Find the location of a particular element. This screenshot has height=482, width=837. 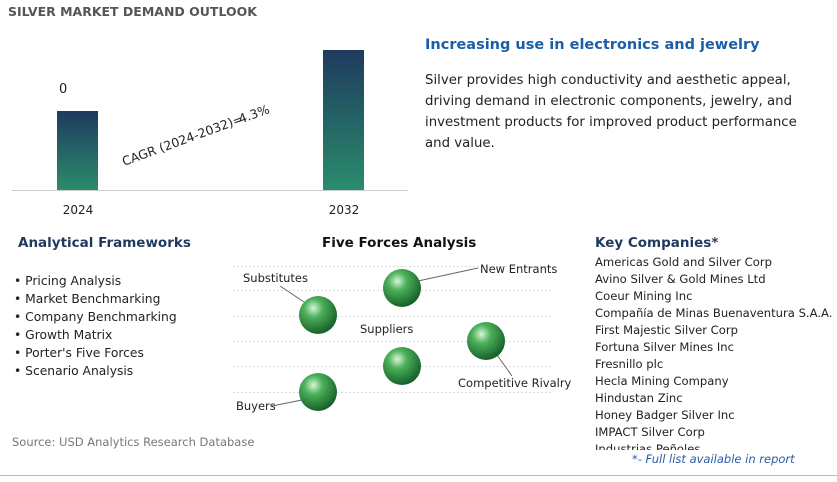

item-text: Hecla Mining Company is located at coordinates (662, 381).